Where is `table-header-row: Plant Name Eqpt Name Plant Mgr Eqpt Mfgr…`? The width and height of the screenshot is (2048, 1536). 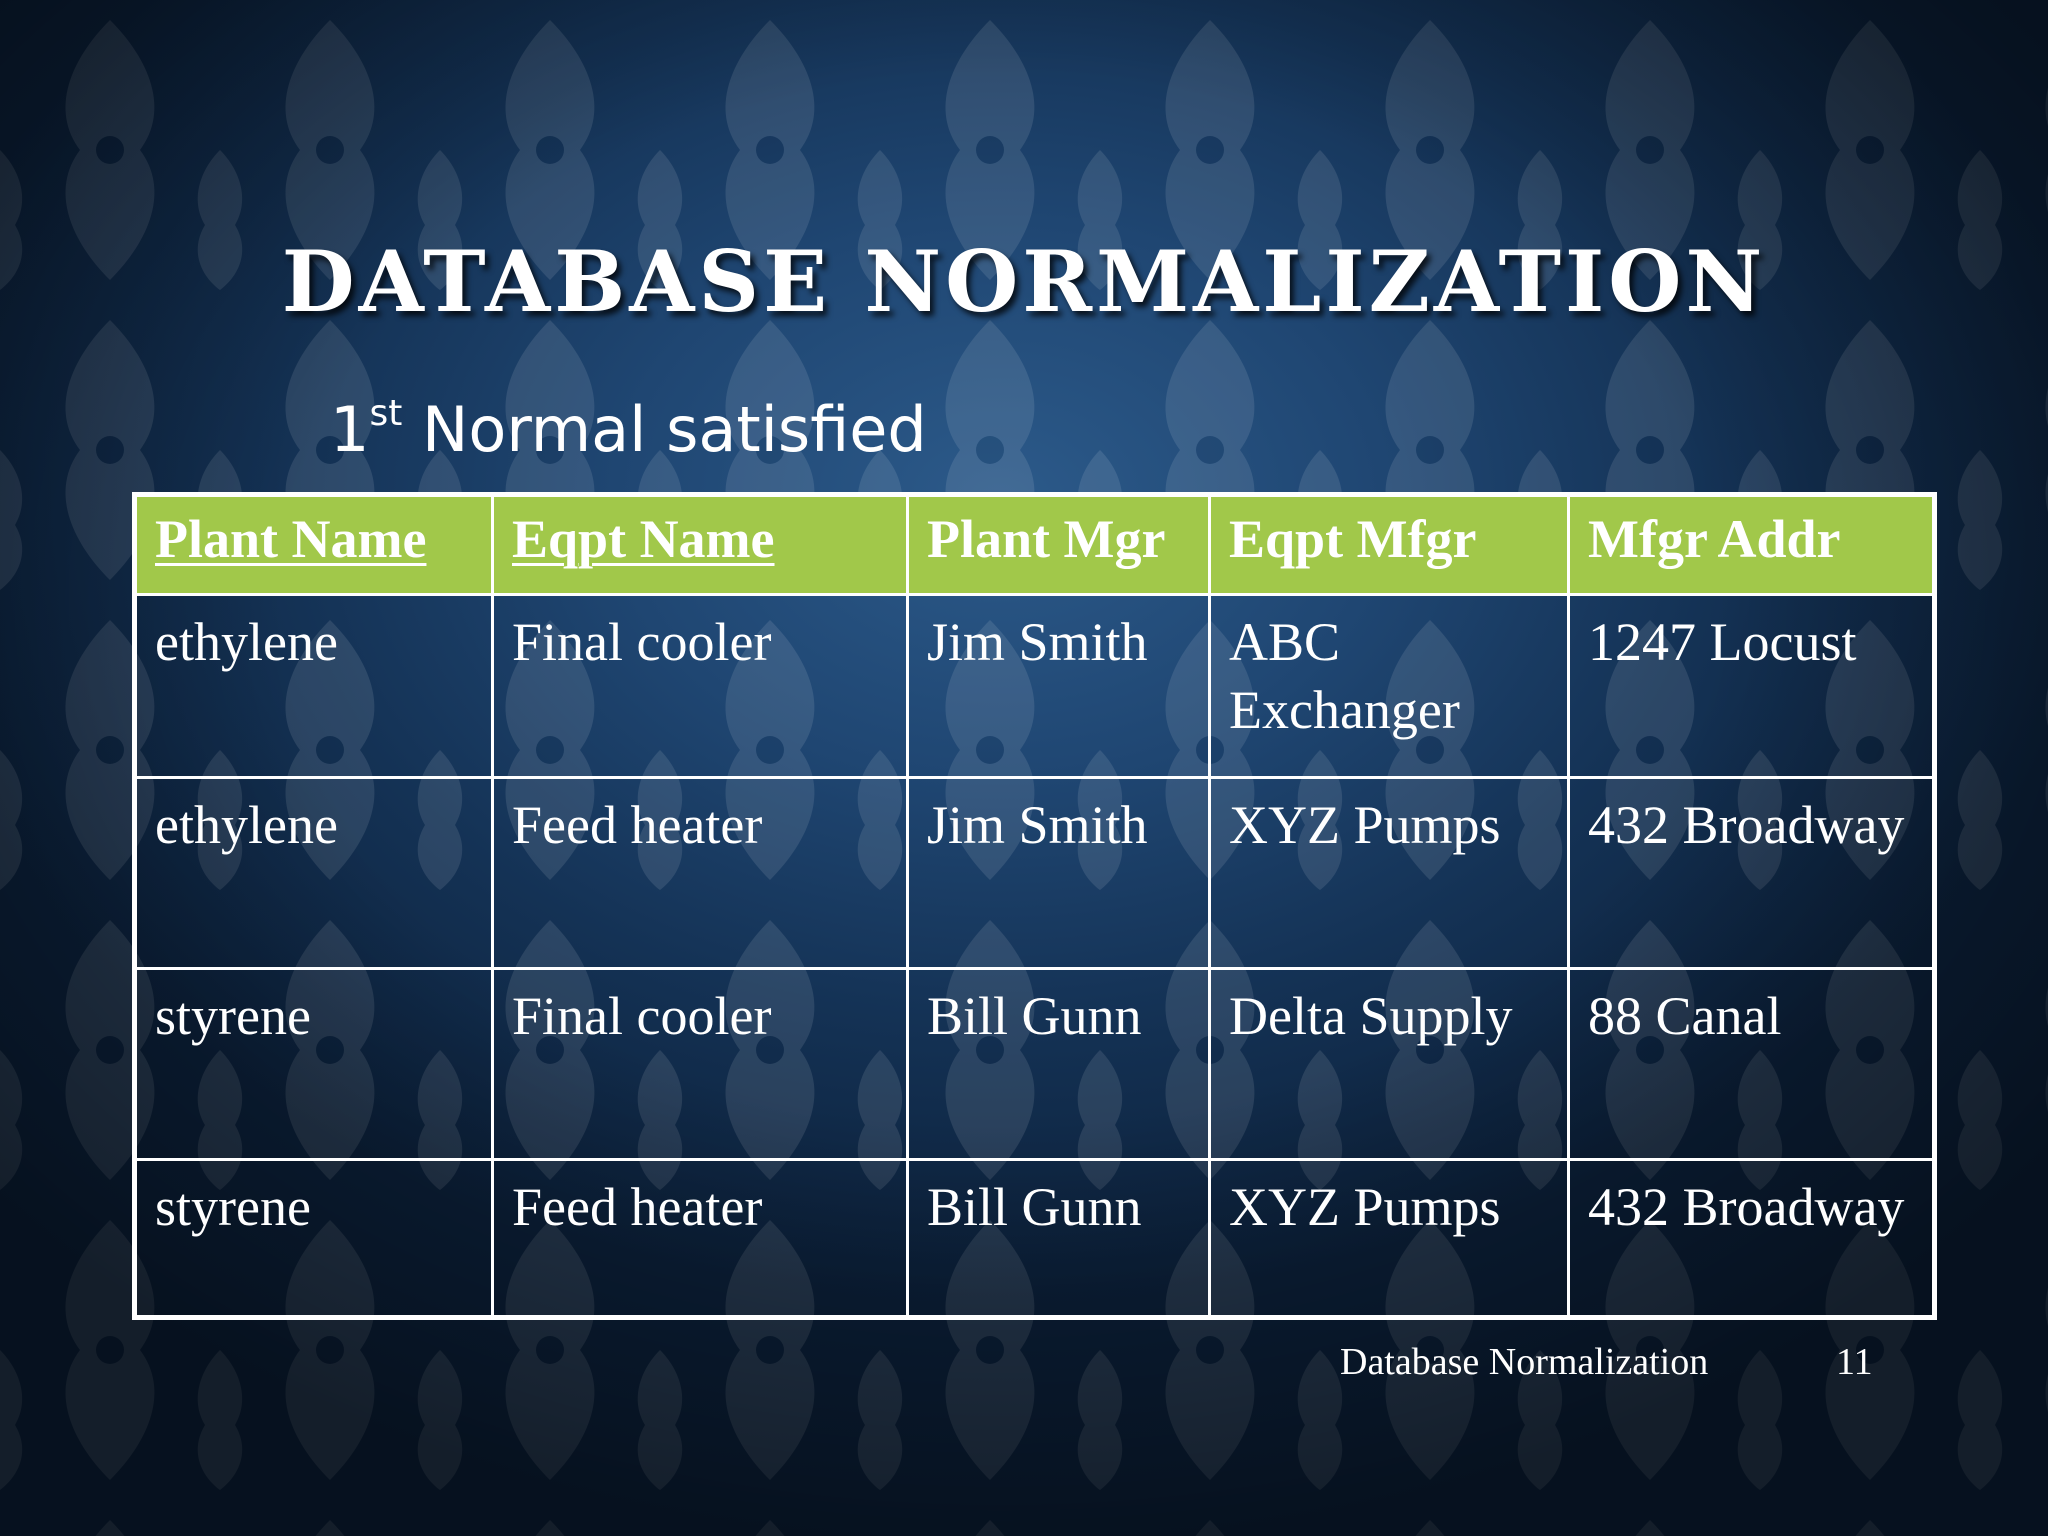 table-header-row: Plant Name Eqpt Name Plant Mgr Eqpt Mfgr… is located at coordinates (1034, 544).